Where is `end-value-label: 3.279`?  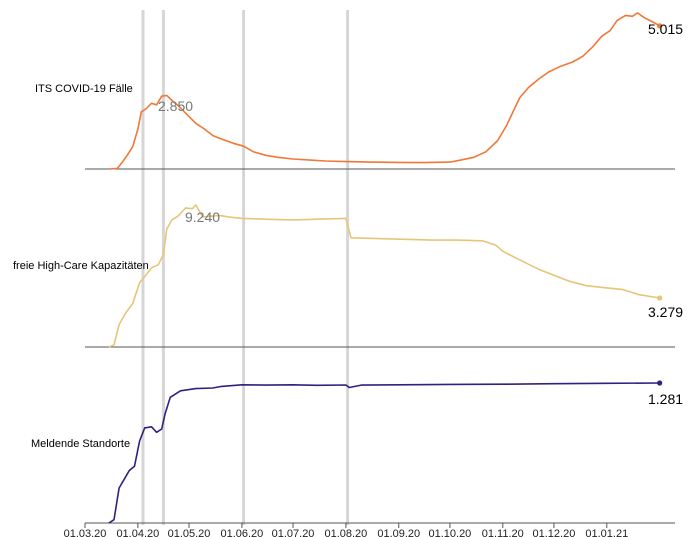 end-value-label: 3.279 is located at coordinates (665, 312).